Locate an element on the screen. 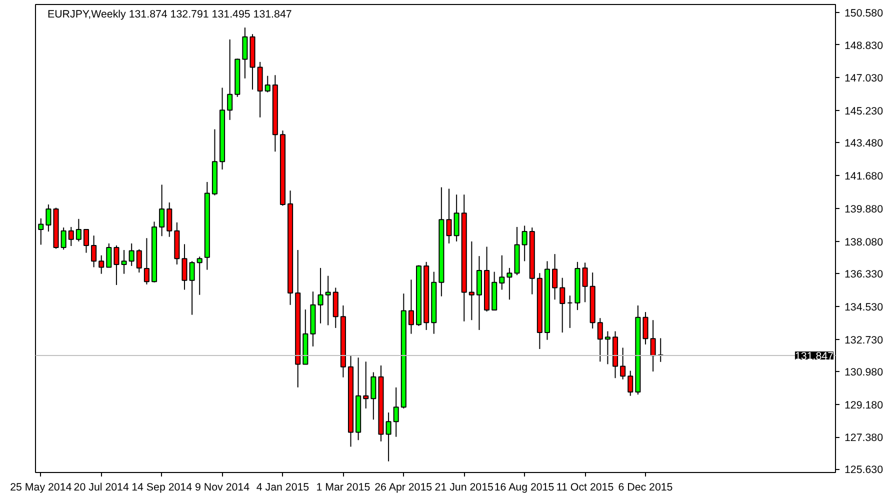 Image resolution: width=895 pixels, height=500 pixels. y-tick-label: 129.180 is located at coordinates (864, 405).